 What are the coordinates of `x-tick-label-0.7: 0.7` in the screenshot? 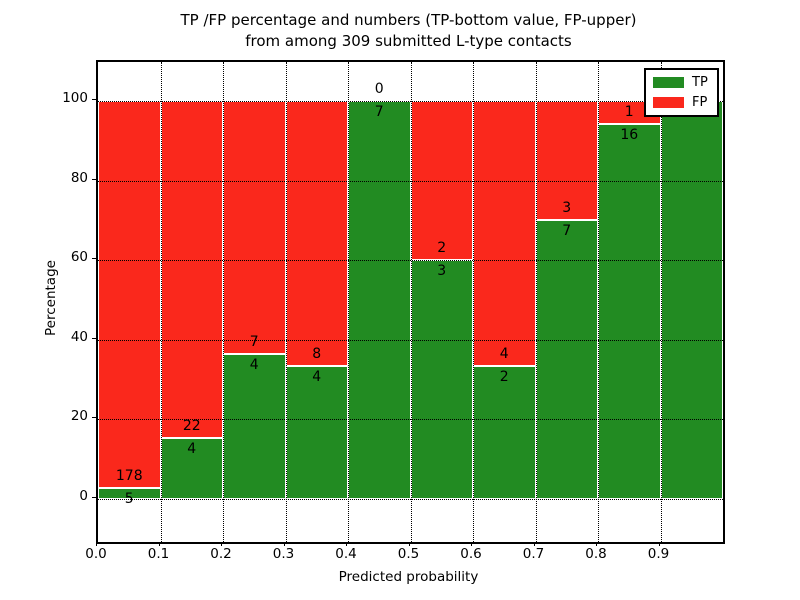 It's located at (533, 554).